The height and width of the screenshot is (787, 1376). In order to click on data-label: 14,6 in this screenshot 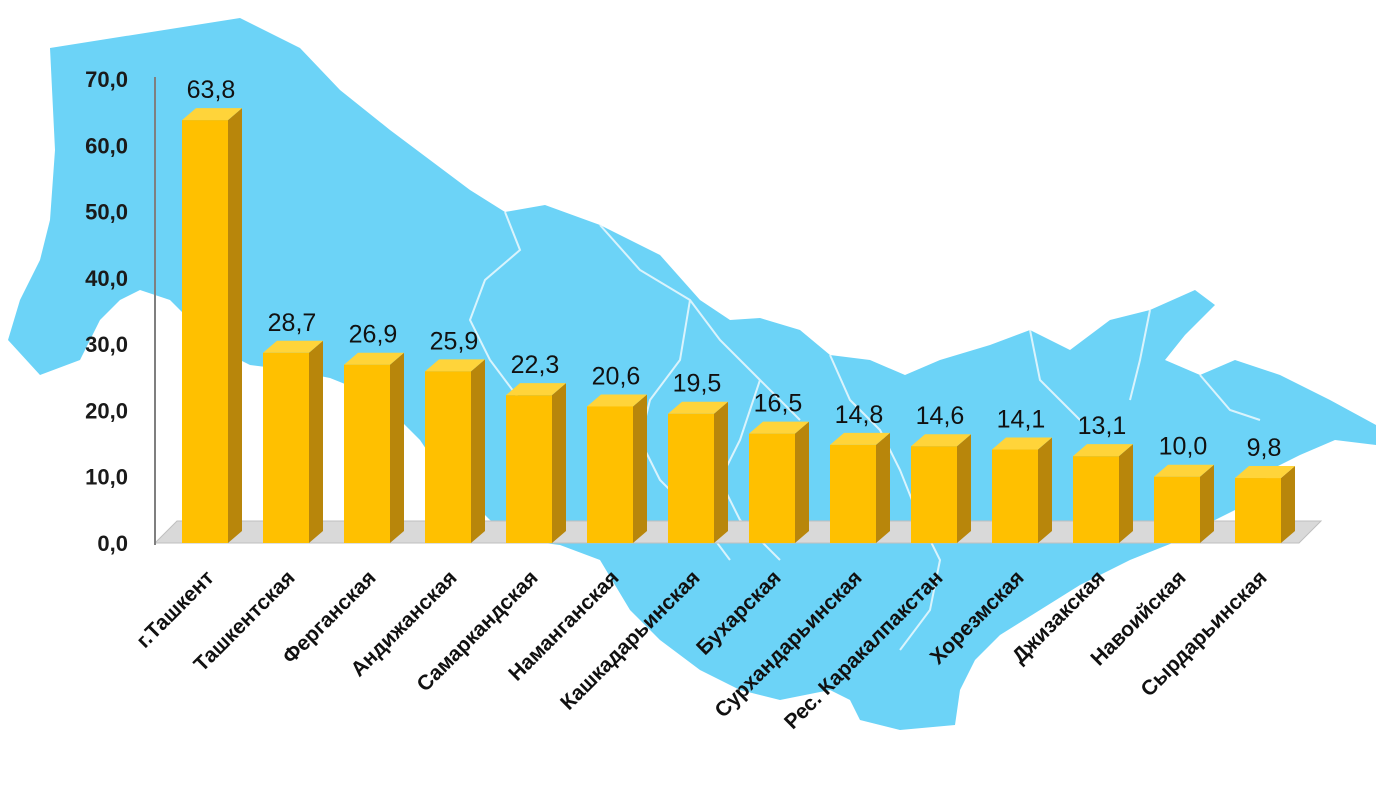, I will do `click(940, 416)`.